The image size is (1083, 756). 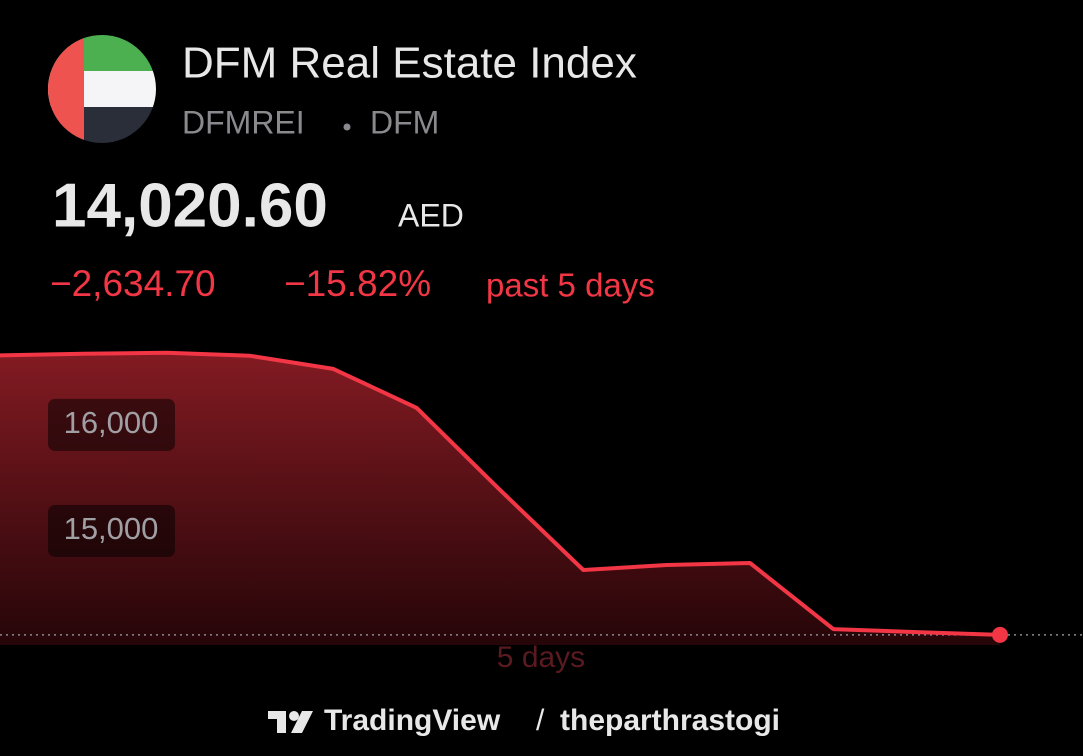 I want to click on flag-icon, so click(x=102, y=89).